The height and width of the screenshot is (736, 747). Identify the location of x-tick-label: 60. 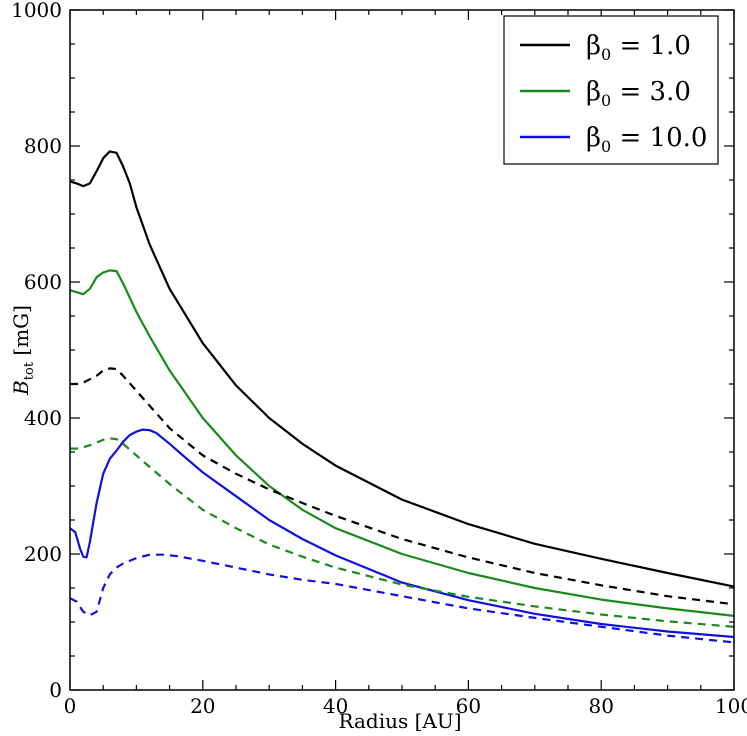
(468, 706).